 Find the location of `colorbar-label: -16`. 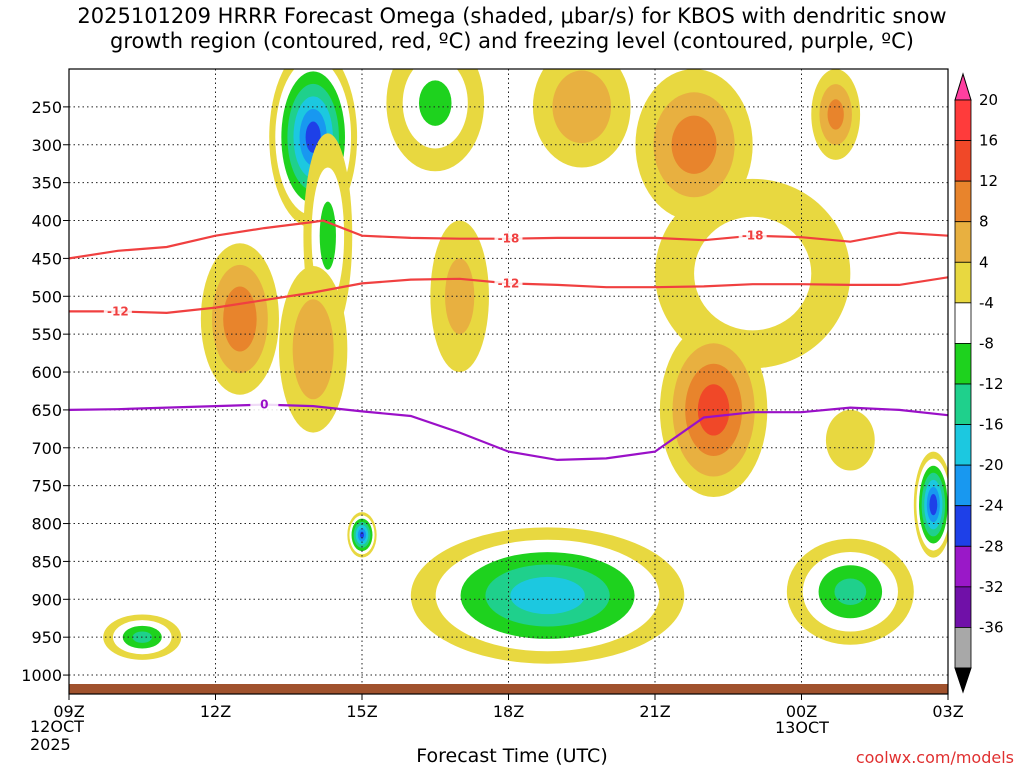

colorbar-label: -16 is located at coordinates (991, 425).